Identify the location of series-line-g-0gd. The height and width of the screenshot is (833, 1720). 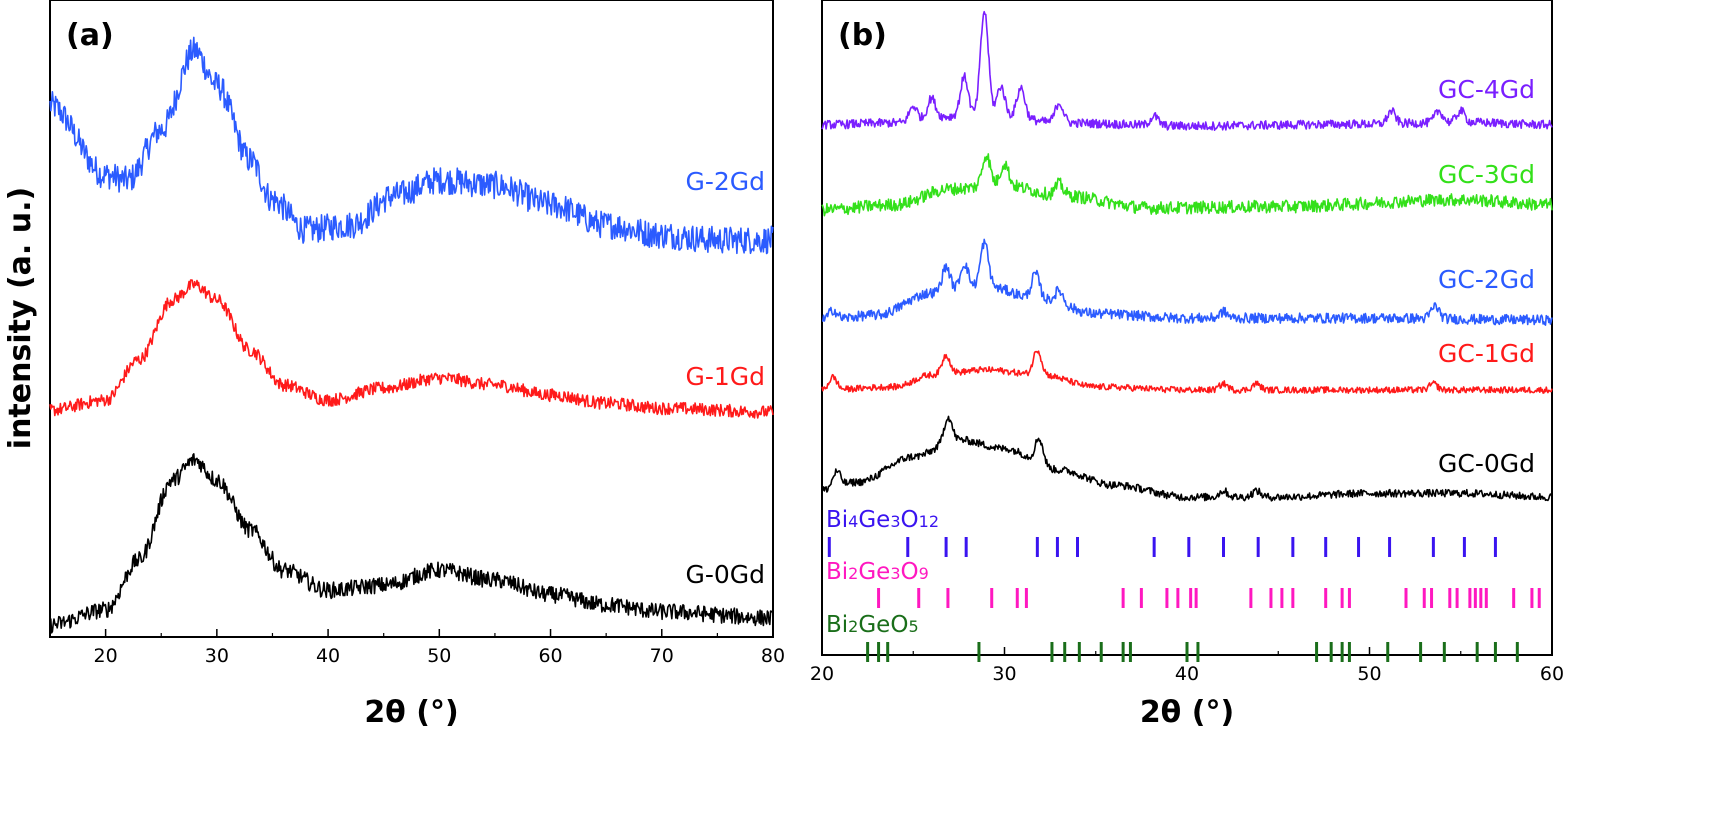
(411, 543).